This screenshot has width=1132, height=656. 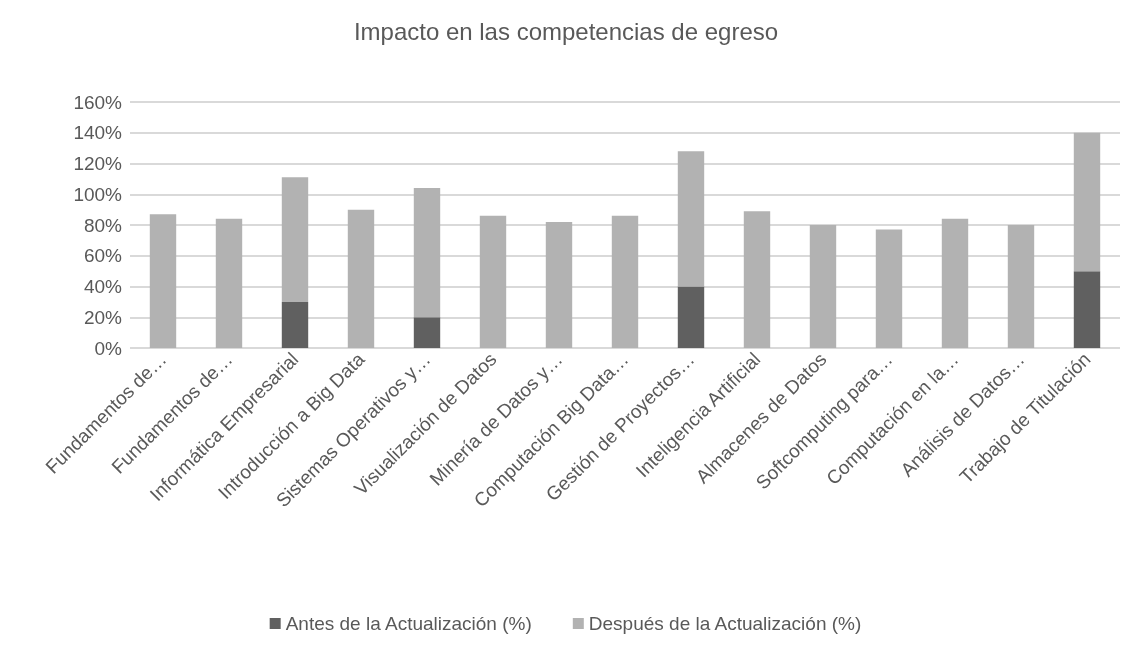 I want to click on y-tick-label: 100%, so click(x=98, y=194).